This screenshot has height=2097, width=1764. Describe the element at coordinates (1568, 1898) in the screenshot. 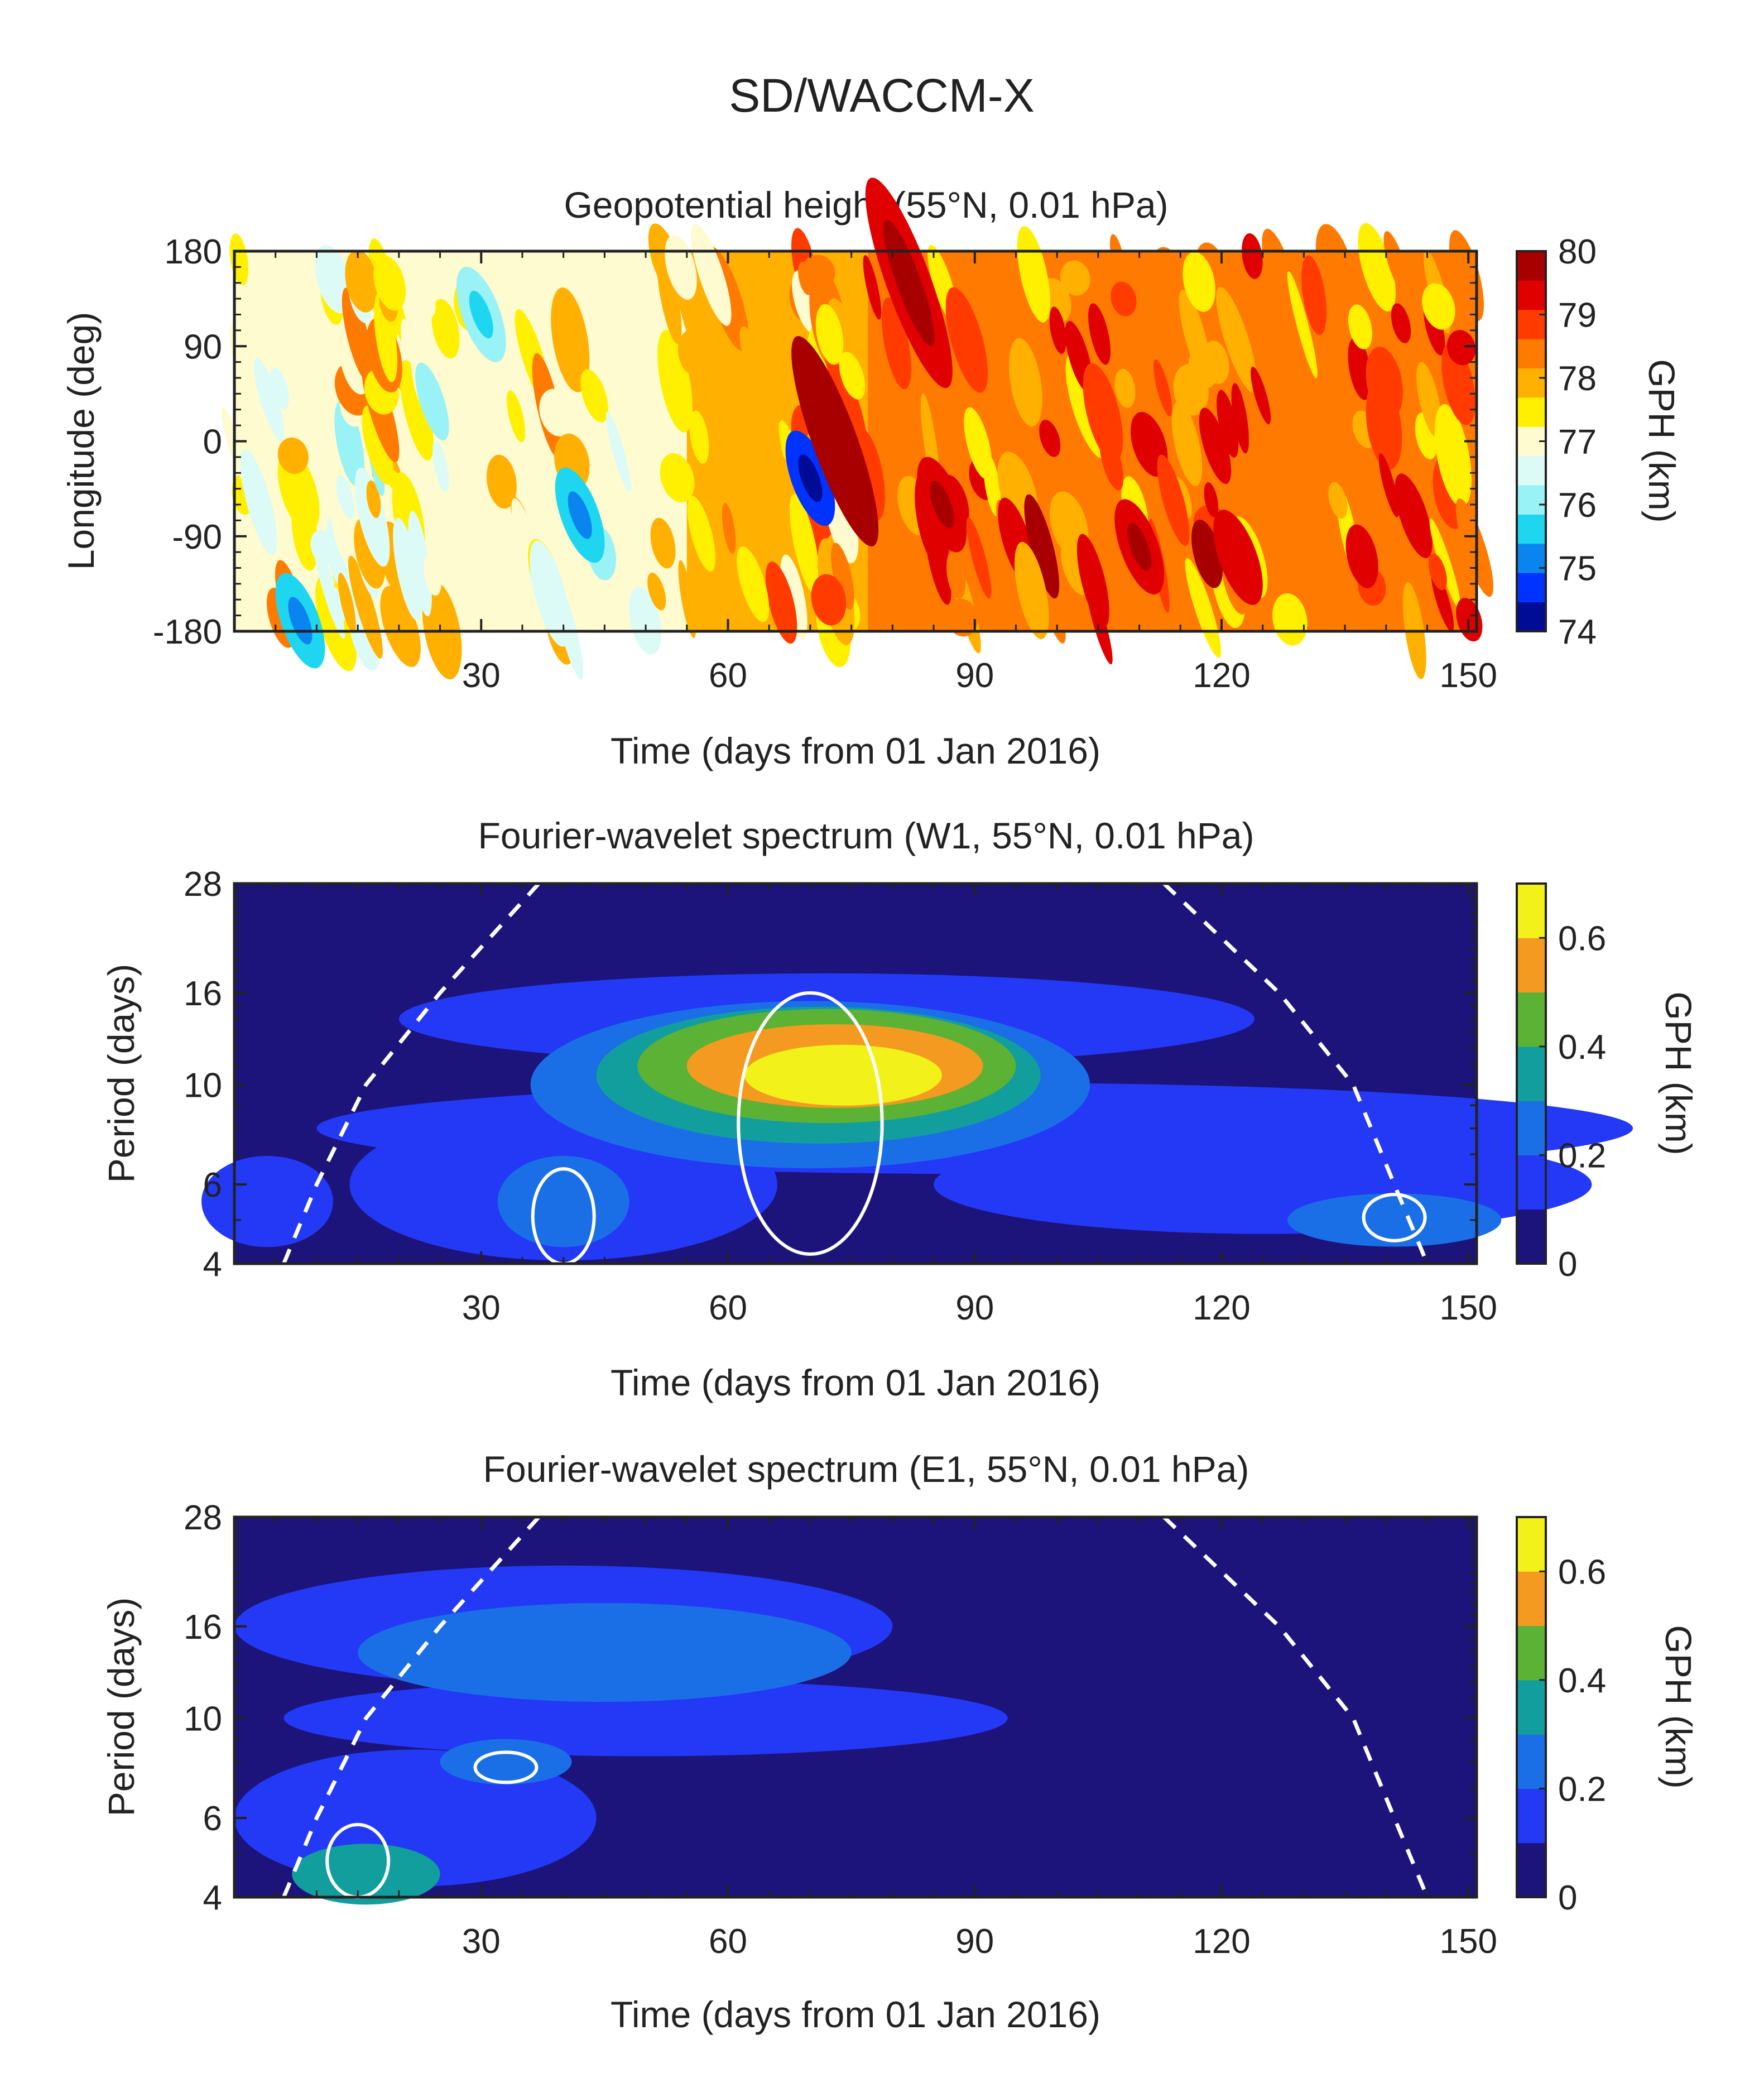

I see `e1-colorbar-tick-label: 0` at that location.